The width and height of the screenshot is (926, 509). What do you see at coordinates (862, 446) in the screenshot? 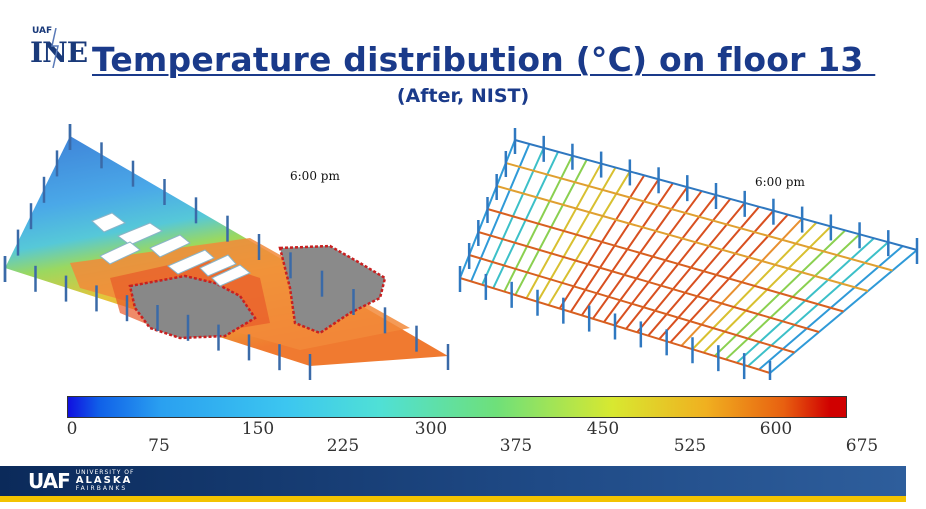
I see `tick-label: 675` at bounding box center [862, 446].